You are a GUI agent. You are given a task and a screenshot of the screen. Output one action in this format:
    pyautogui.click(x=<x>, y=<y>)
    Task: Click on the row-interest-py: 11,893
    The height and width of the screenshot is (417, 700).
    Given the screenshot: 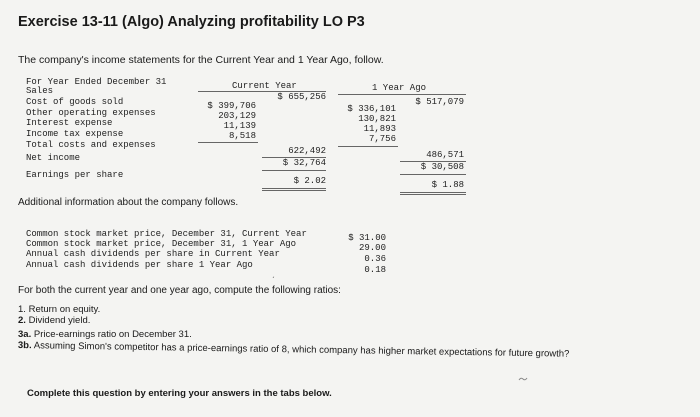 What is the action you would take?
    pyautogui.click(x=379, y=129)
    